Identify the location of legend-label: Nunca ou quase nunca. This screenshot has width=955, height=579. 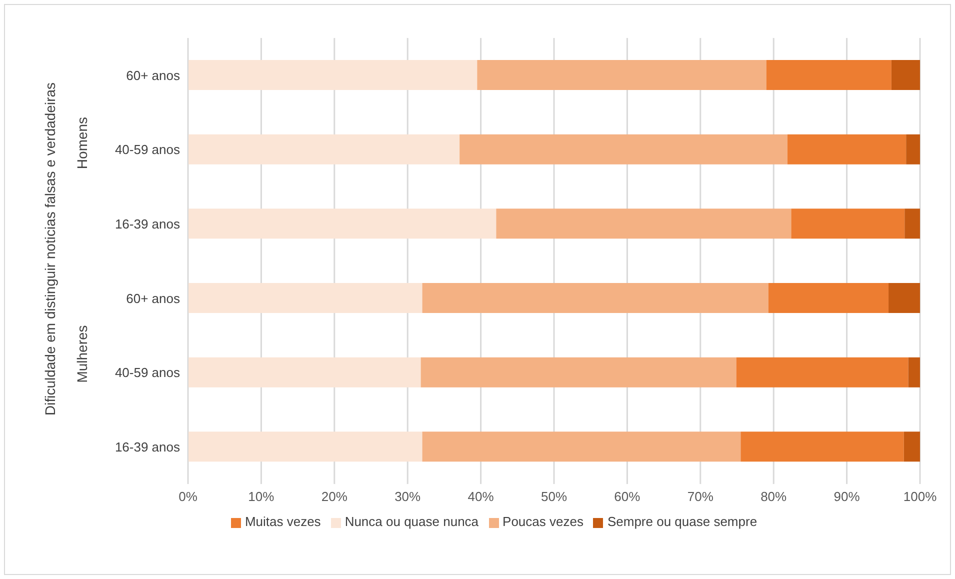
(411, 521).